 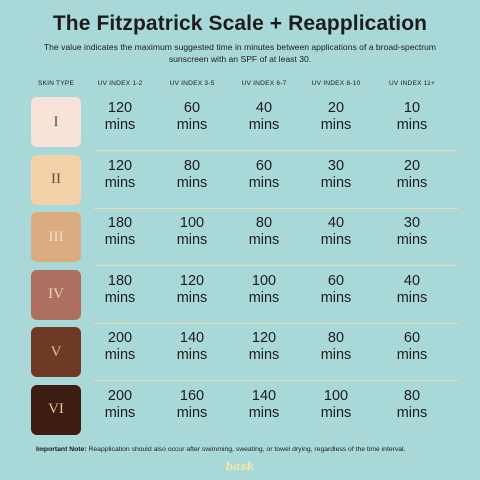 I want to click on skin-type-swatch: I, so click(x=56, y=122).